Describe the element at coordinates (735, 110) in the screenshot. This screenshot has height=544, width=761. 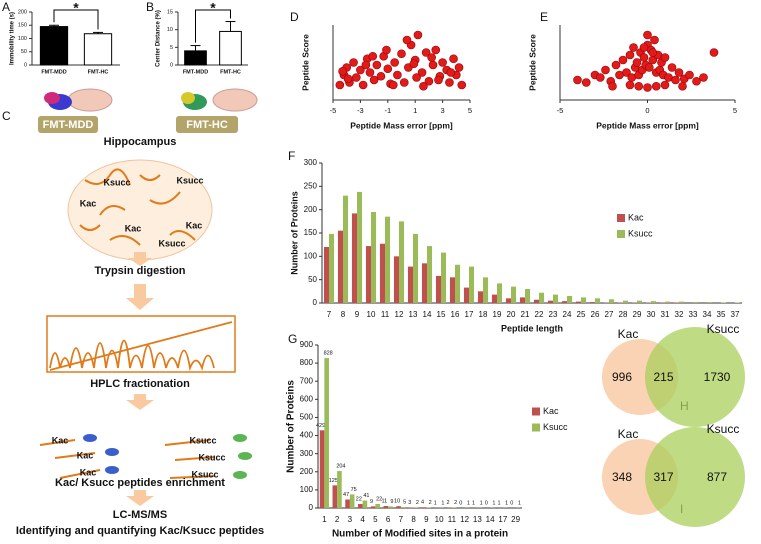
I see `x-tick-label: 5` at that location.